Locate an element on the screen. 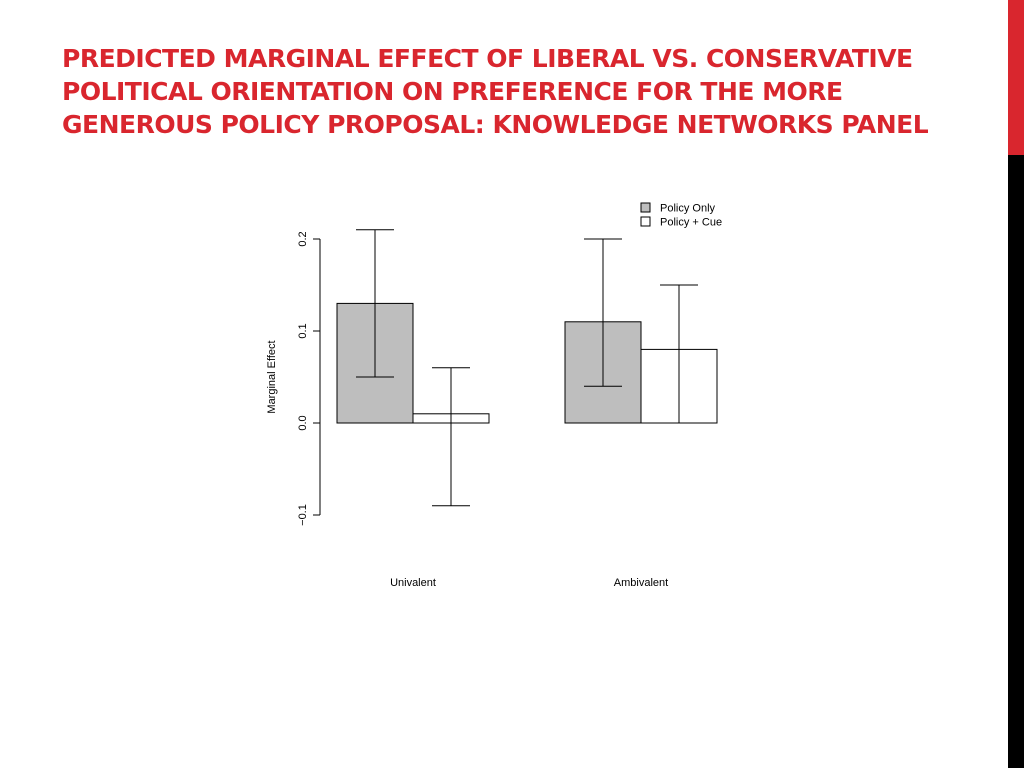 This screenshot has width=1024, height=768. y-tick-label: 0.1 is located at coordinates (303, 330).